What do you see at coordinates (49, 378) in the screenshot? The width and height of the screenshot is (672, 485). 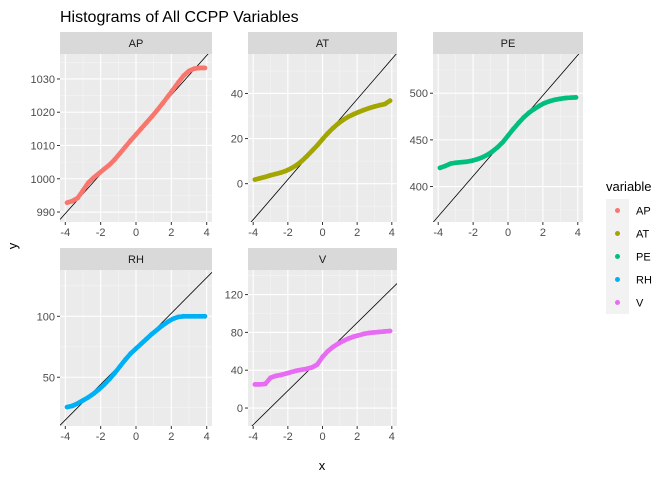 I see `y-tick-label-rh: 50` at bounding box center [49, 378].